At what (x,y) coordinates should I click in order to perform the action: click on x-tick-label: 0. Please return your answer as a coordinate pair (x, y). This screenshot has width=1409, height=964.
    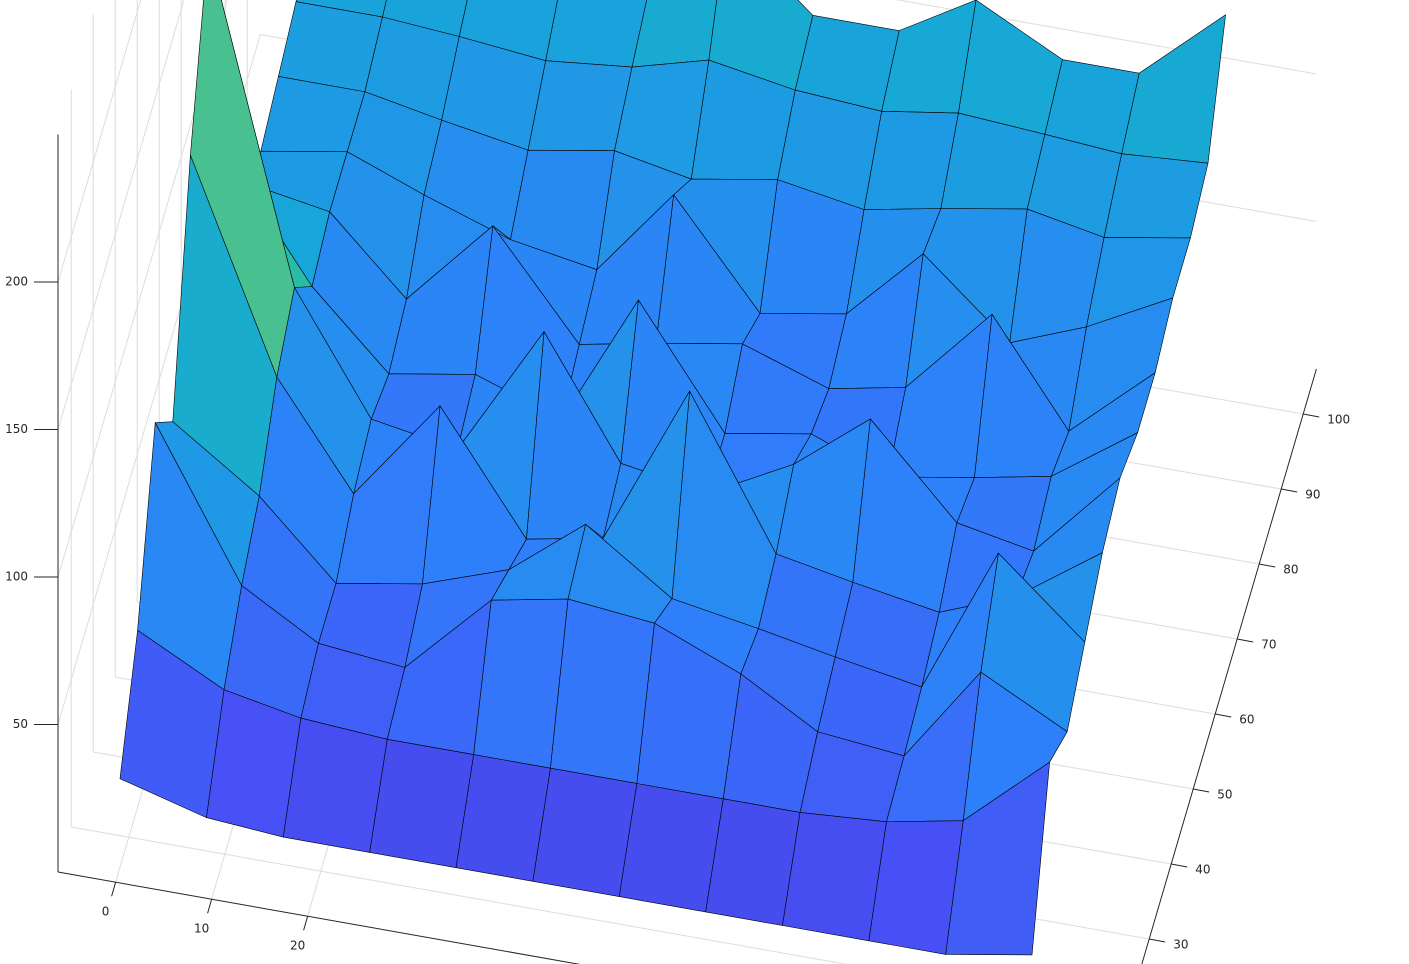
    Looking at the image, I should click on (106, 912).